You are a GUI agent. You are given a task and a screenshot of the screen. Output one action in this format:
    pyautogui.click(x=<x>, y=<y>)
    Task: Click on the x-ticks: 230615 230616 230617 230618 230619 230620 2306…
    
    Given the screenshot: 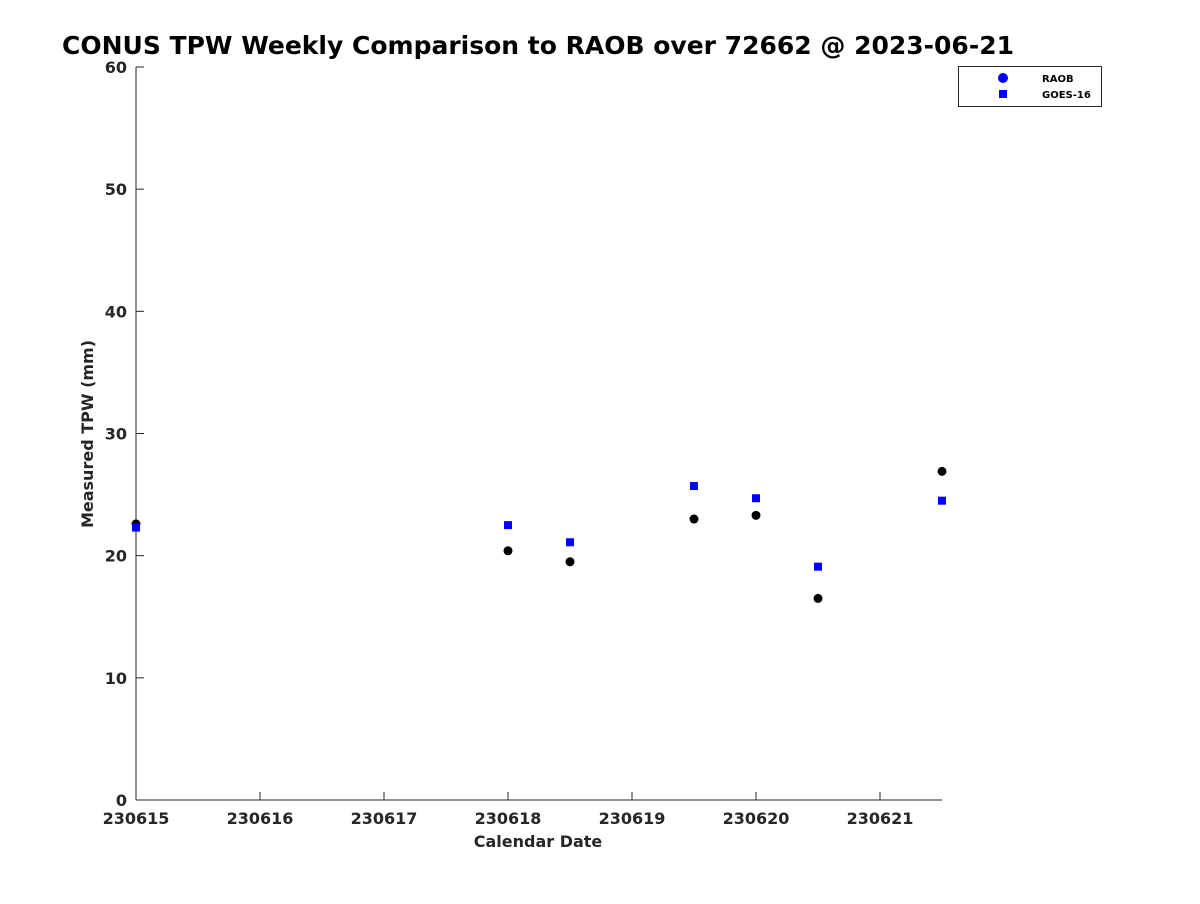 What is the action you would take?
    pyautogui.click(x=508, y=810)
    